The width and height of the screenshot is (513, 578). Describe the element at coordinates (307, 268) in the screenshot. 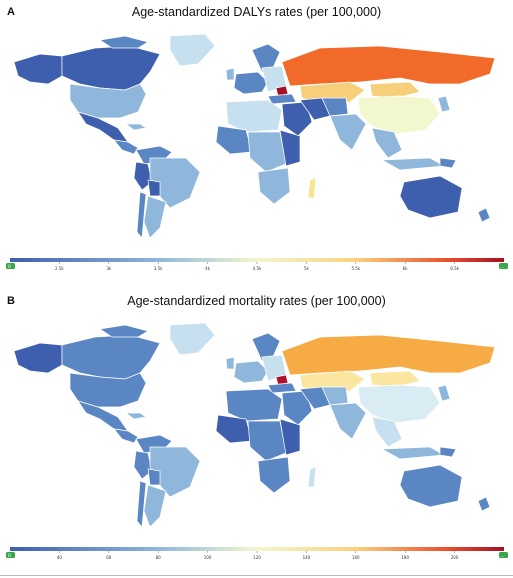

I see `scale-tick-label: 5k` at that location.